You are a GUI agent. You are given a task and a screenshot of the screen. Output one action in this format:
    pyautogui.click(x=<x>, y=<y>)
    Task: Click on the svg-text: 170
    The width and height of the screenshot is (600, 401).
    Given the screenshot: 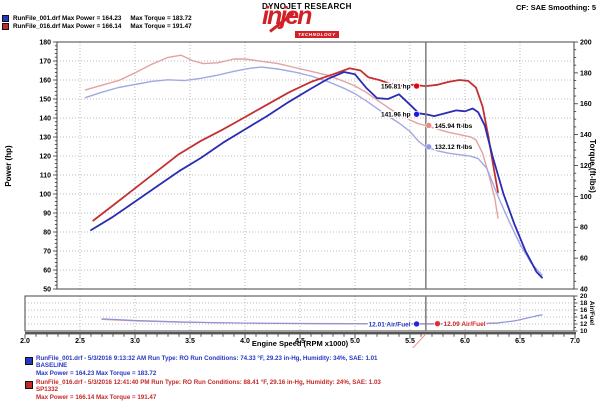 What is the action you would take?
    pyautogui.click(x=45, y=61)
    